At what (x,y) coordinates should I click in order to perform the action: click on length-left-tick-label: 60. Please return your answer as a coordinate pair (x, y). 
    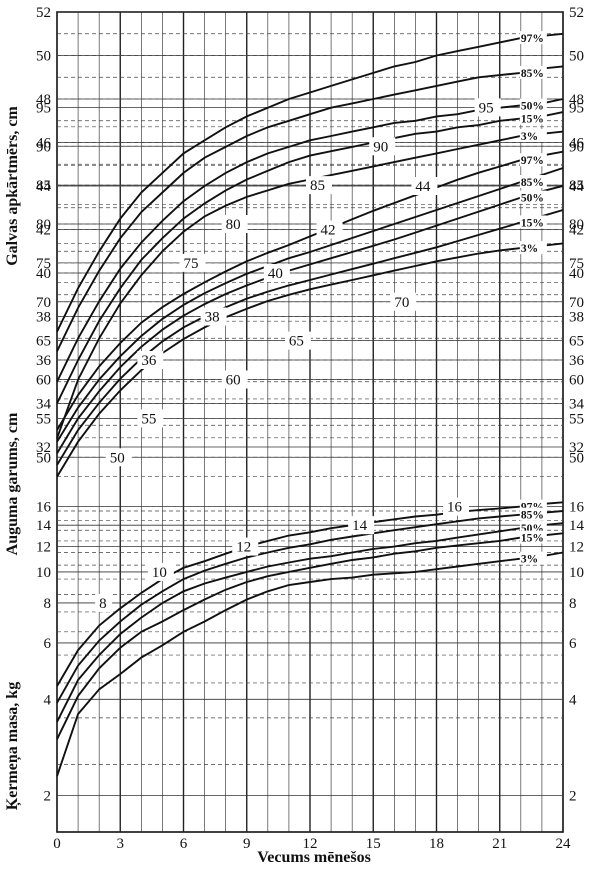
    Looking at the image, I should click on (43, 381).